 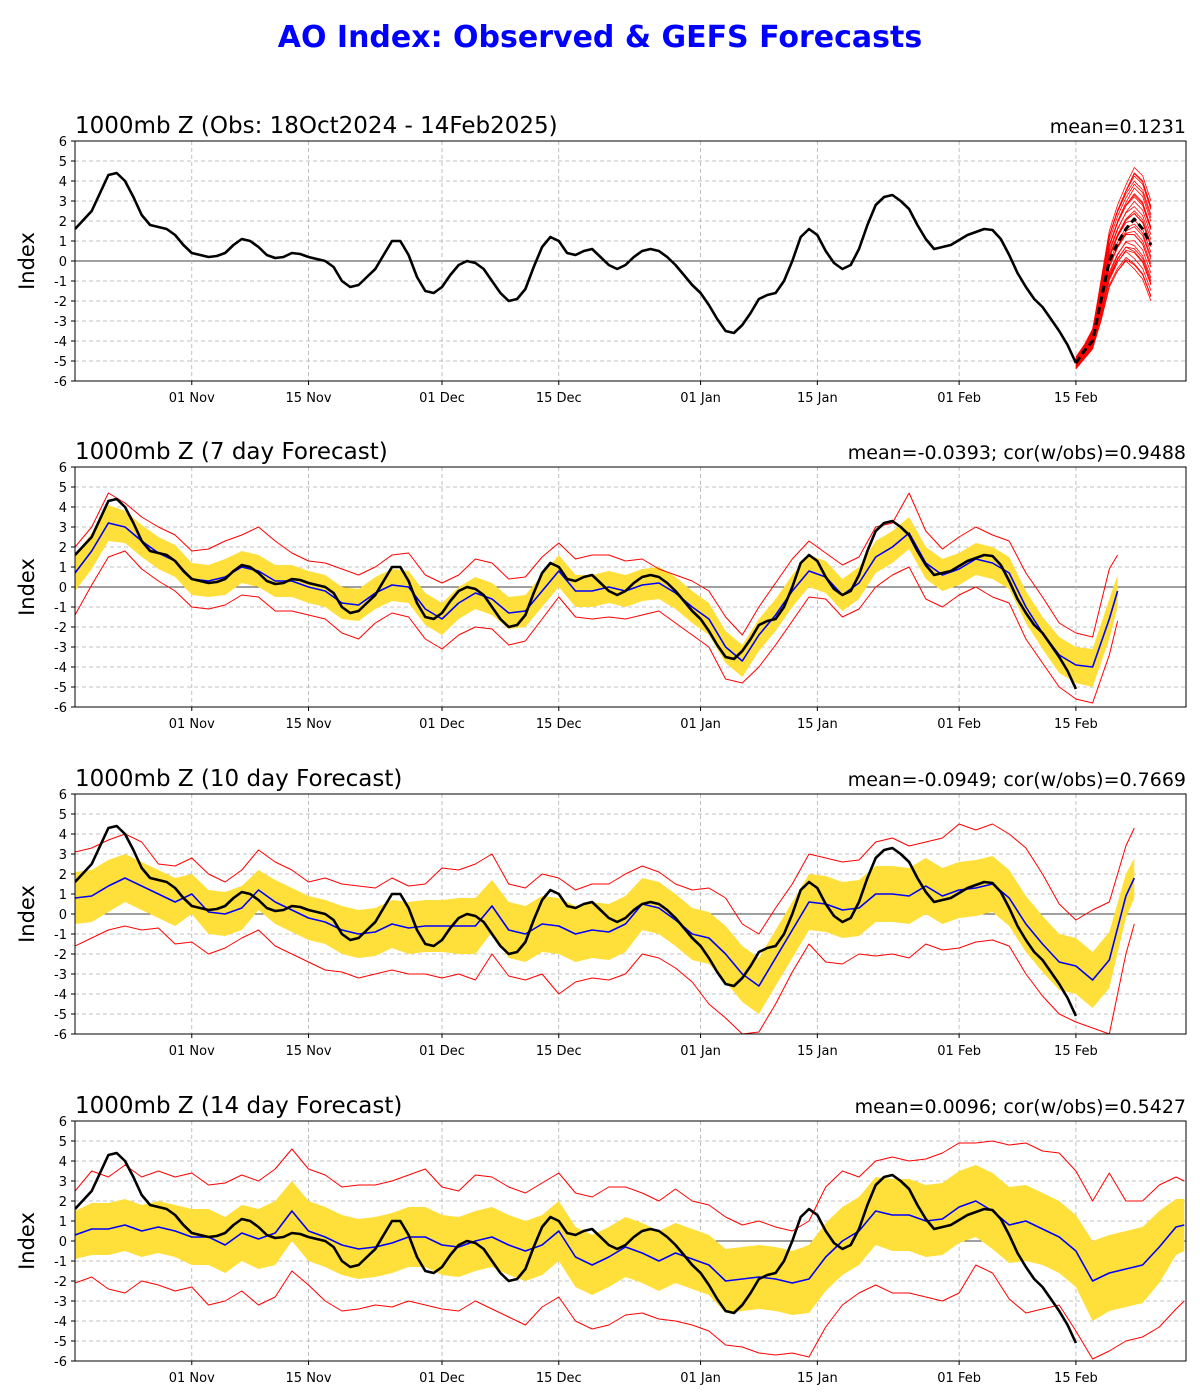 I want to click on panel-stat-label: mean=-0.0393; cor(w/obs)=0.9488, so click(x=1017, y=453).